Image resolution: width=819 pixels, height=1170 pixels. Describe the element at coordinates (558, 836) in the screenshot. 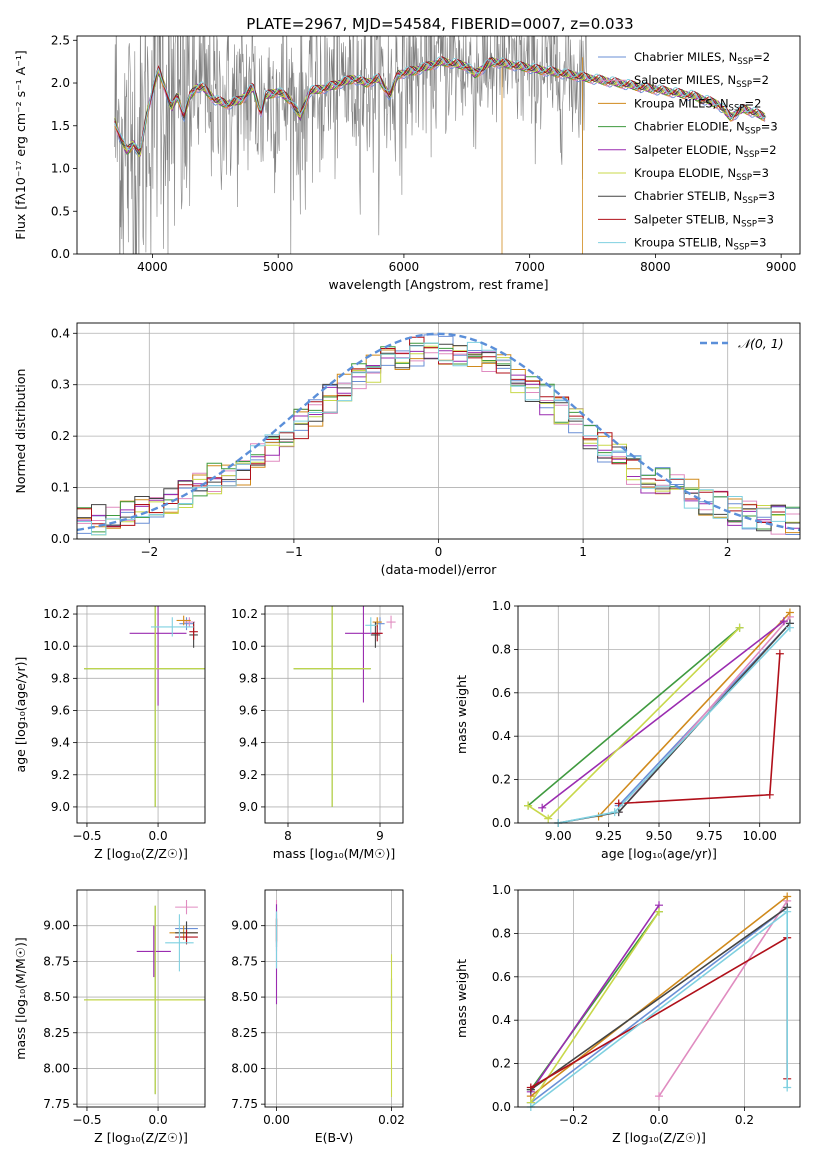

I see `x-tick-label: 9.00` at that location.